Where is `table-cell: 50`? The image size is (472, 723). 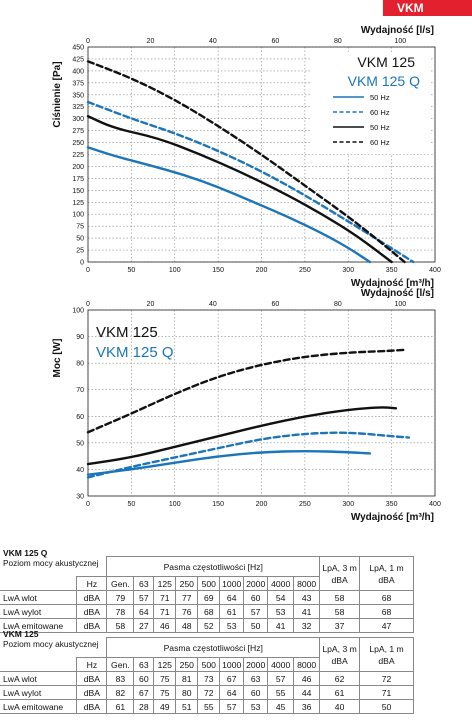 table-cell: 50 is located at coordinates (386, 706).